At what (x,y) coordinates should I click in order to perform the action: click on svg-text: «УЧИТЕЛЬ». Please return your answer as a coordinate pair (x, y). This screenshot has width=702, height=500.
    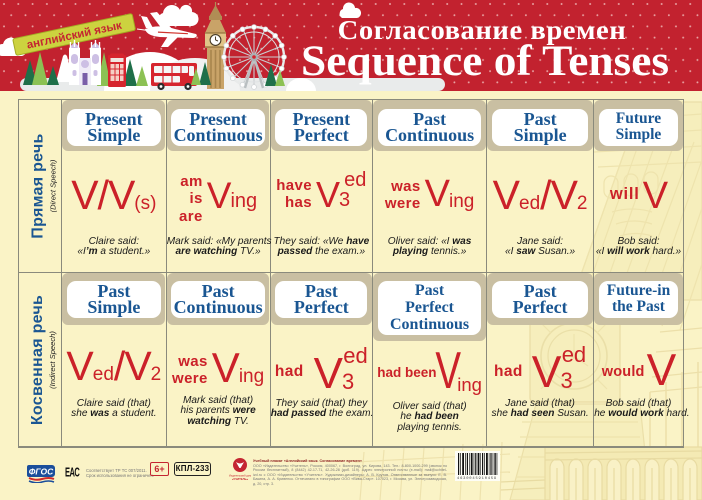
    Looking at the image, I should click on (240, 479).